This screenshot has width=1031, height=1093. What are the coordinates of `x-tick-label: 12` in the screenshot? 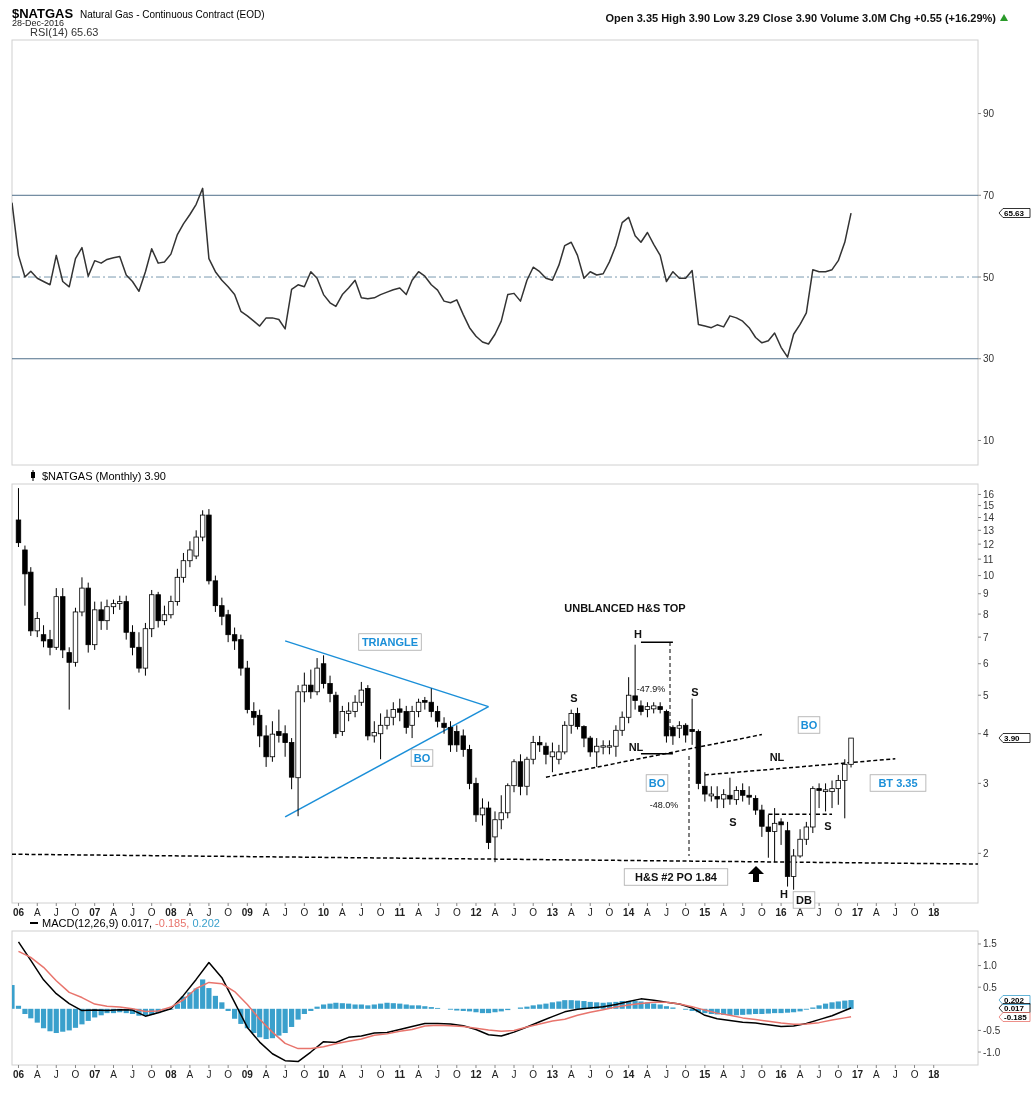 It's located at (476, 912).